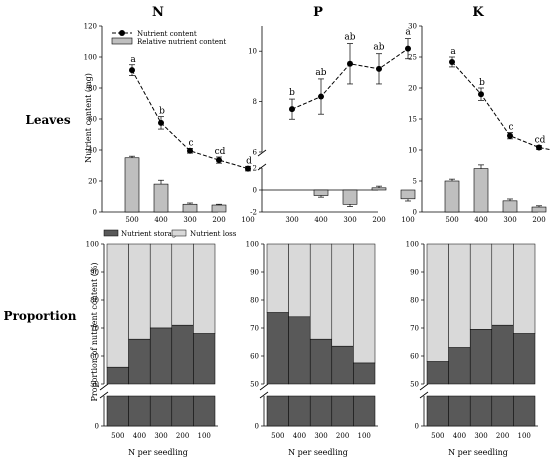 The width and height of the screenshot is (550, 464). I want to click on x-axis-label-n: N per seedling, so click(158, 452).